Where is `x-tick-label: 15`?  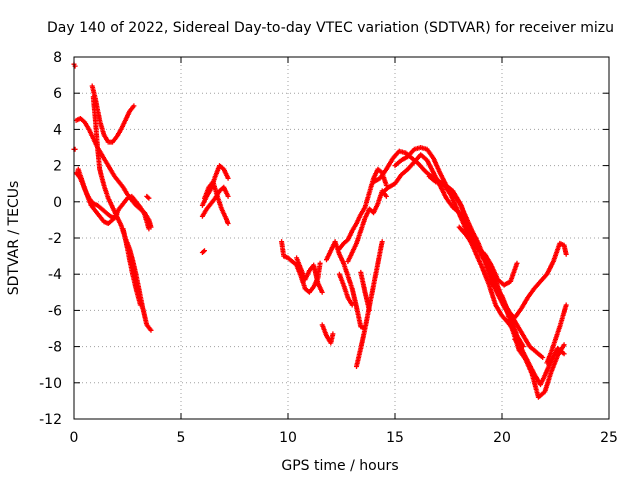
x-tick-label: 15 is located at coordinates (395, 438).